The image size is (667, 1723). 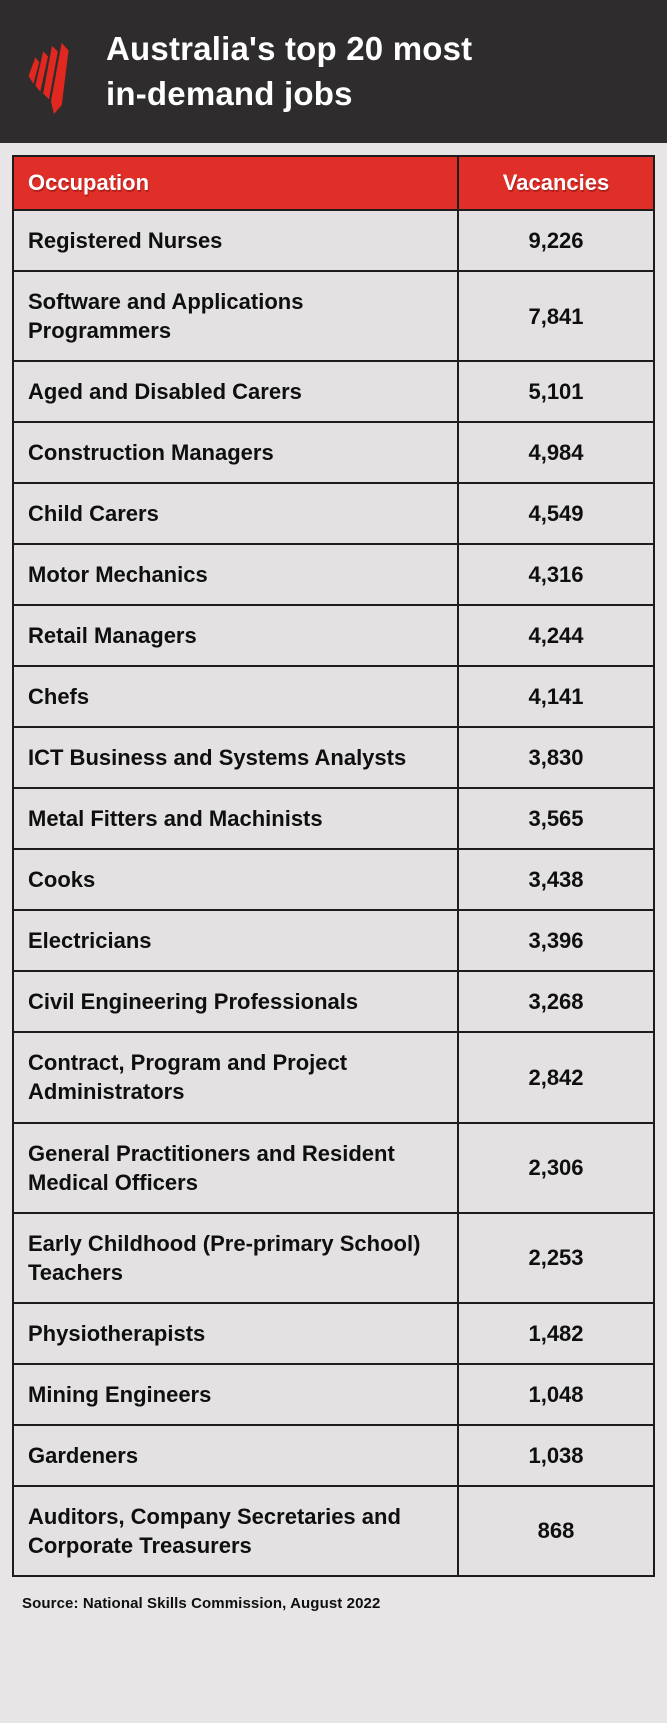 I want to click on table-row: Child Carers 4,549, so click(x=333, y=514).